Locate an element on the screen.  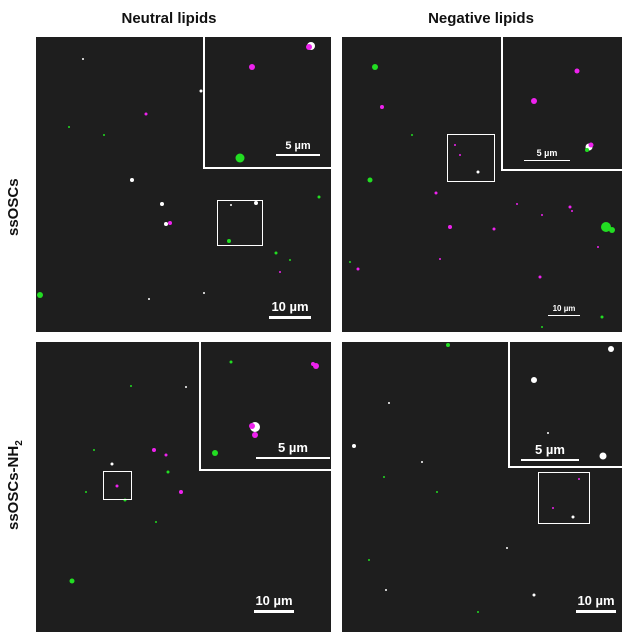
row-title-ssoscs-nh2-main: ssOSCs-NH is located at coordinates (13, 487).